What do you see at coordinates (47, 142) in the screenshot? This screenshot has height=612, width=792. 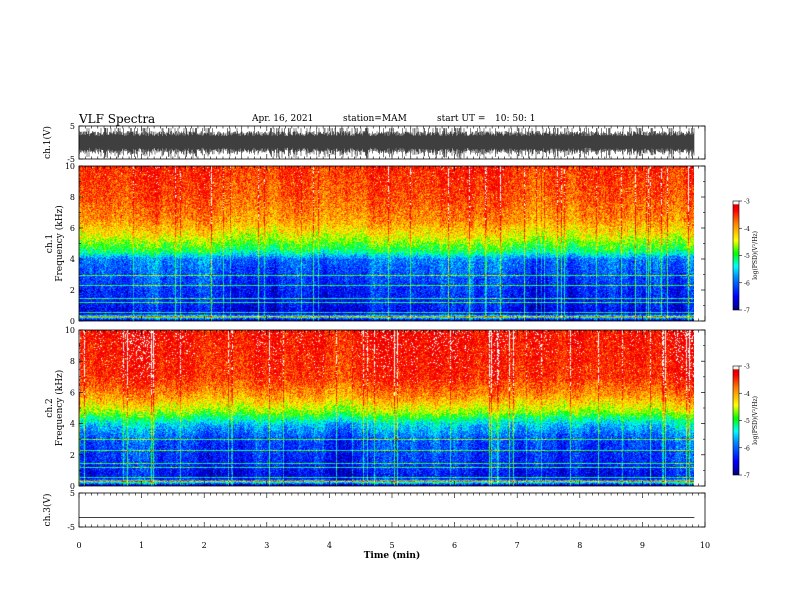 I see `ch1-waveform-ylabel: ch.1(V)` at bounding box center [47, 142].